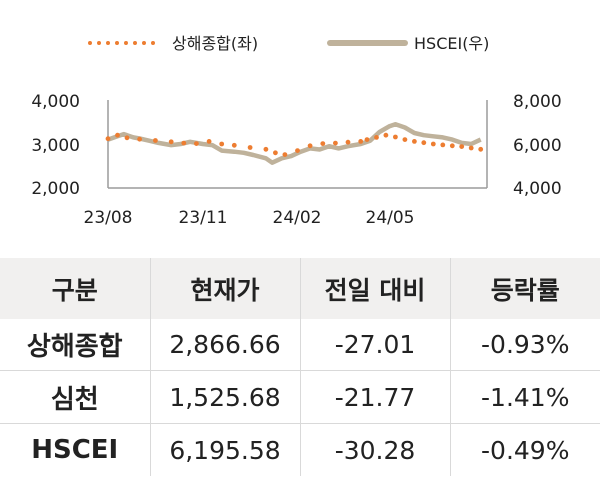 Image resolution: width=600 pixels, height=480 pixels. I want to click on table-header-row: 구분 현재가 전일 대비 등락률, so click(300, 288).